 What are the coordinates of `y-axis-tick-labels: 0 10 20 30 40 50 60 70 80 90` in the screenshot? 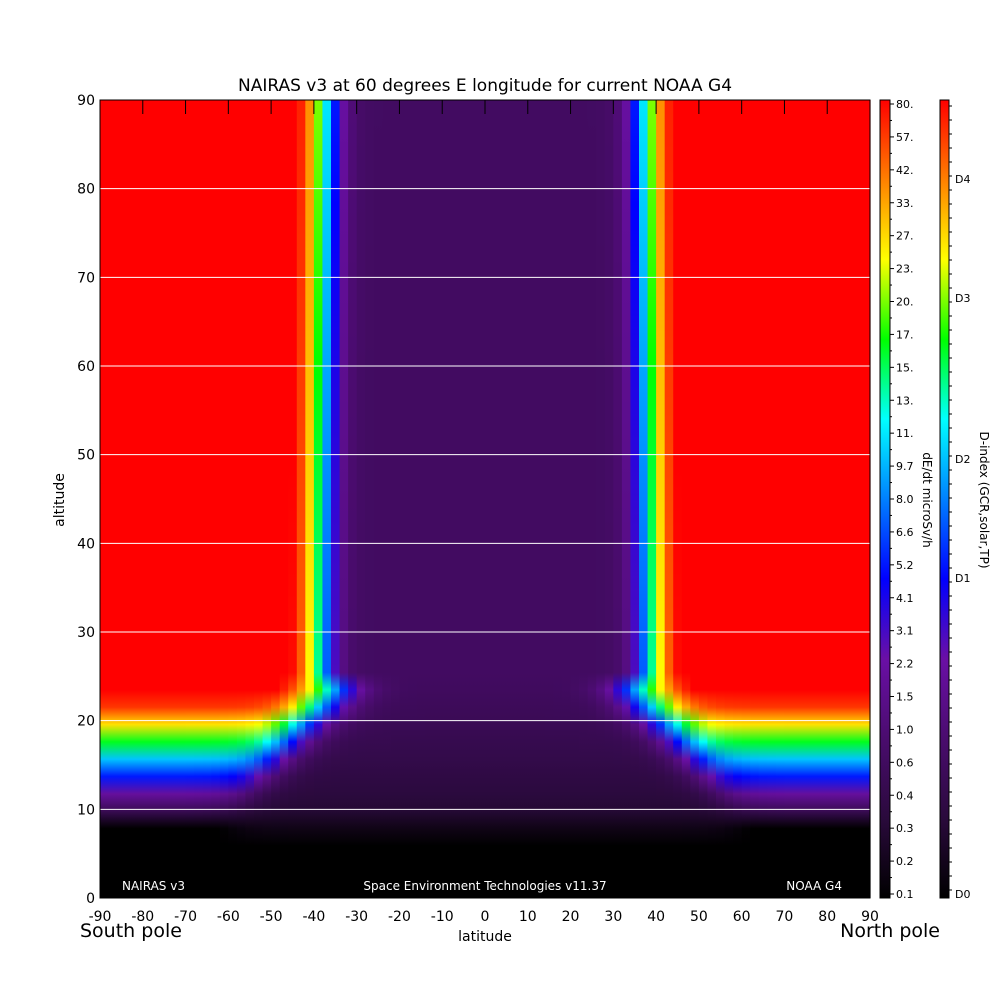 It's located at (86, 500).